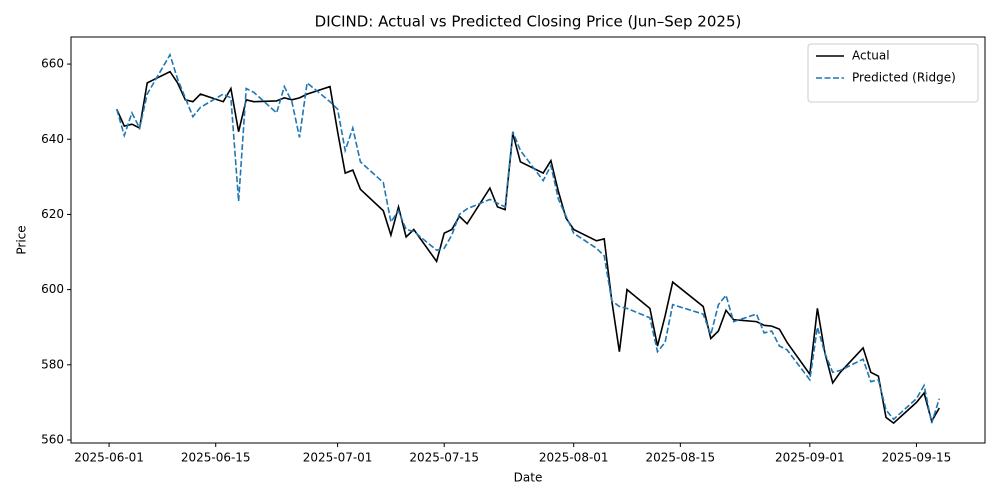 This screenshot has width=1000, height=500. What do you see at coordinates (574, 458) in the screenshot?
I see `x-tick-label: 2025-08-01` at bounding box center [574, 458].